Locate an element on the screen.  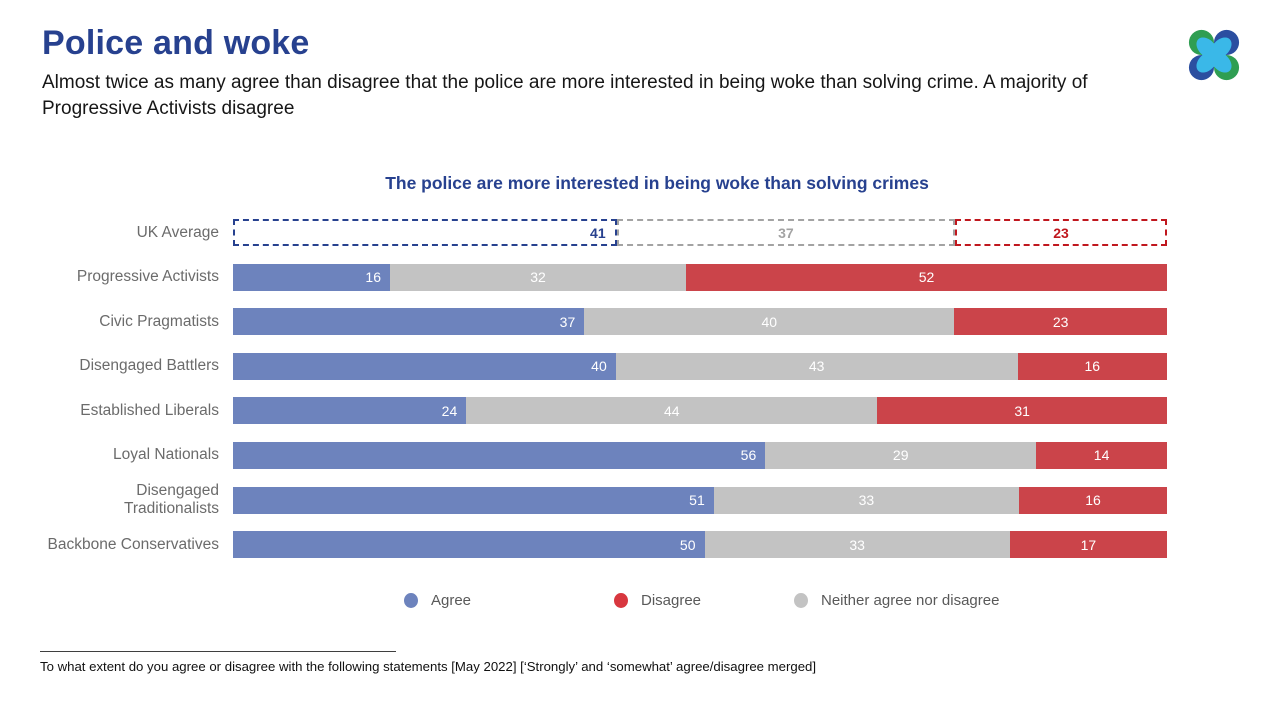
stacked-bar: 40 43 16 is located at coordinates (700, 366).